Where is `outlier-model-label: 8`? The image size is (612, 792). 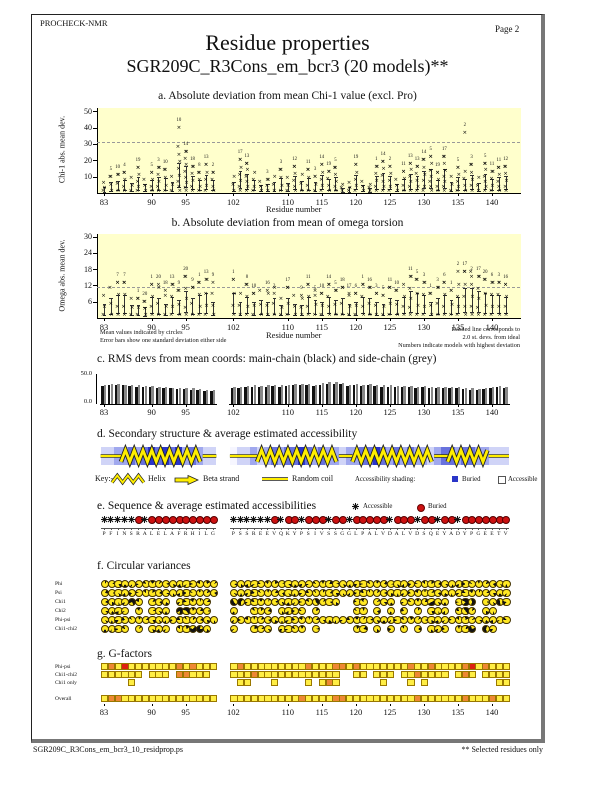
outlier-model-label: 8 is located at coordinates (247, 278).